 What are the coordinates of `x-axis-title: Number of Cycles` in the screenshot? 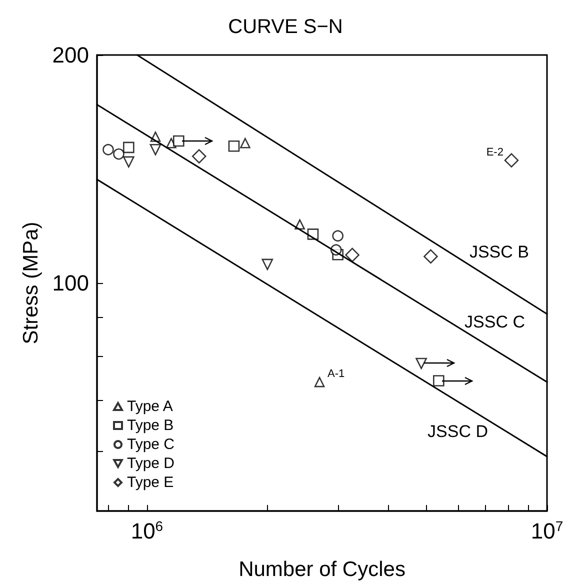 It's located at (322, 569).